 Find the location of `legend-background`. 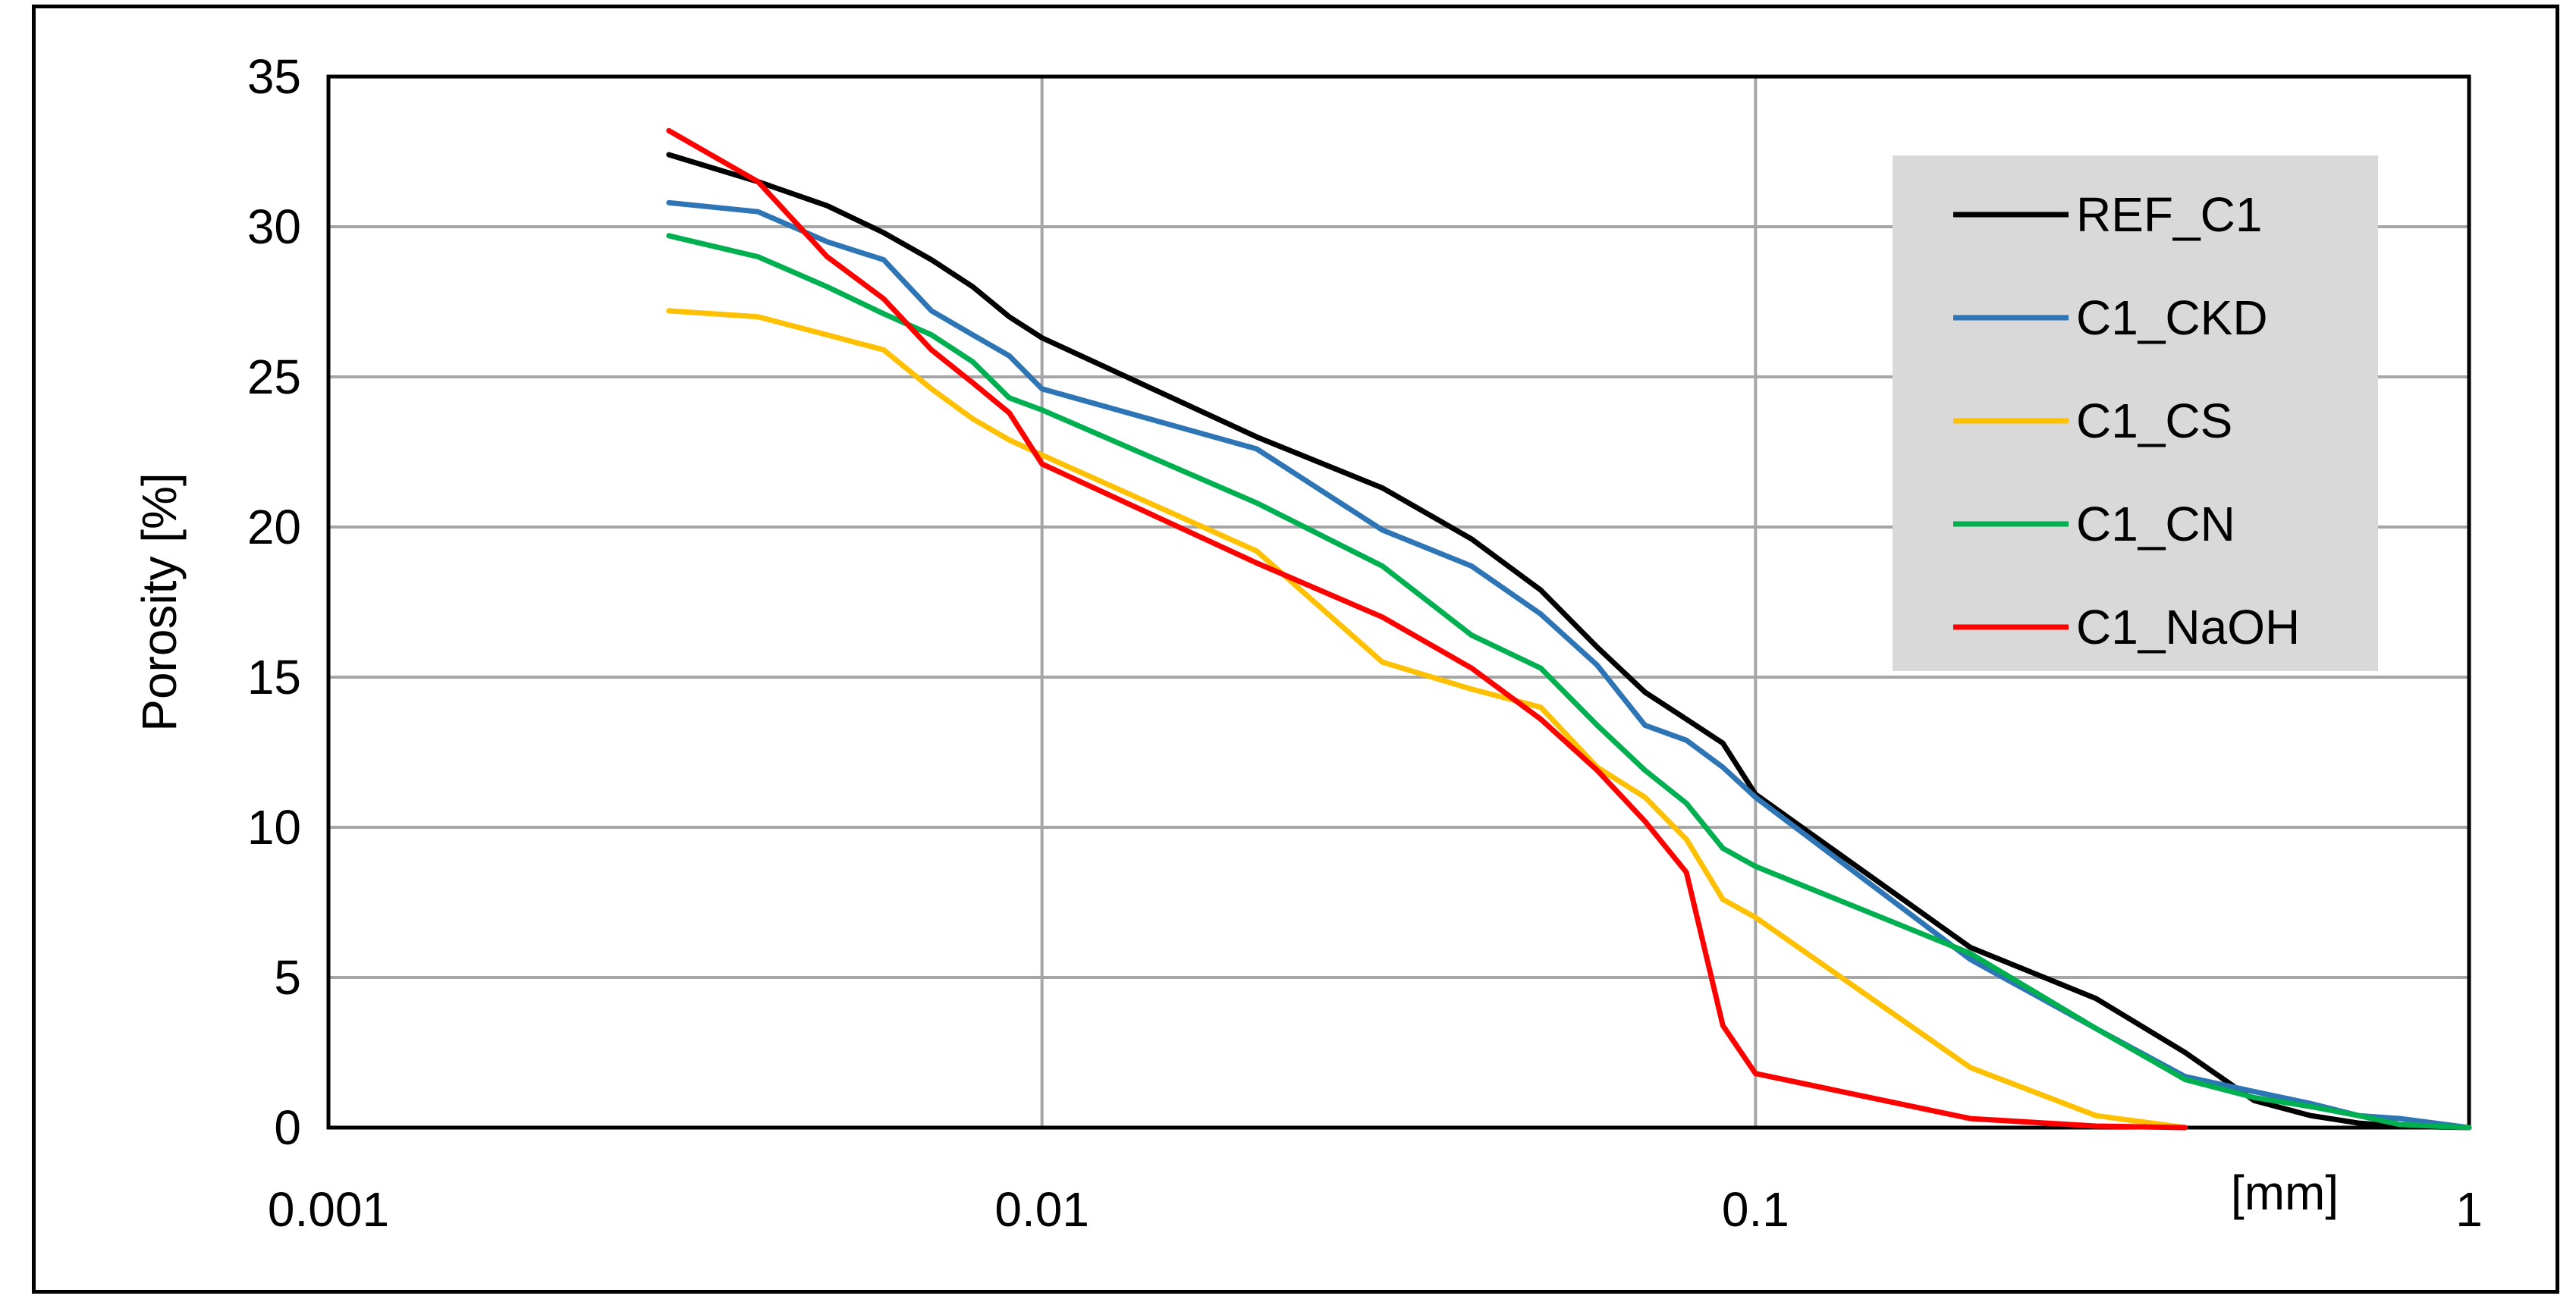

legend-background is located at coordinates (2135, 413).